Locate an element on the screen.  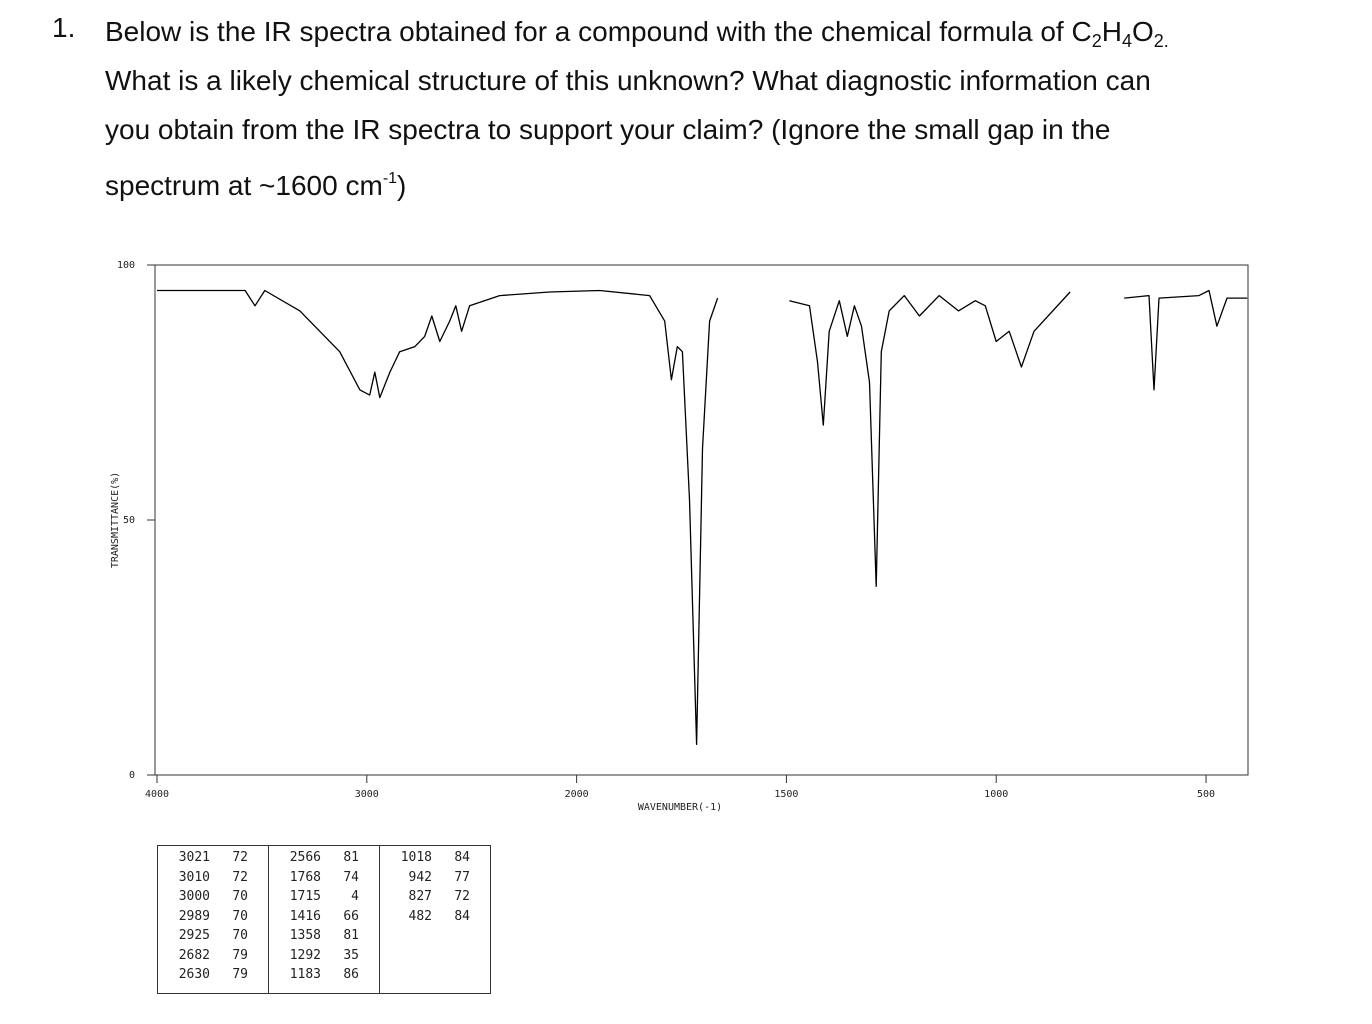
text-segment: 2. is located at coordinates (1161, 41).